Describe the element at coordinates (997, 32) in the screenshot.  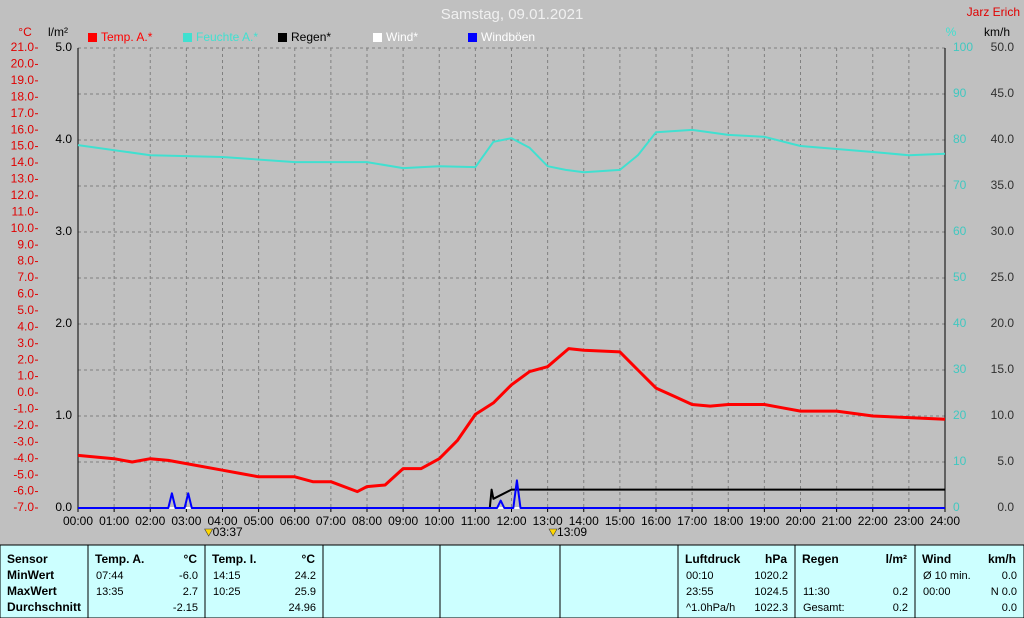
I see `wind-unit: km/h` at that location.